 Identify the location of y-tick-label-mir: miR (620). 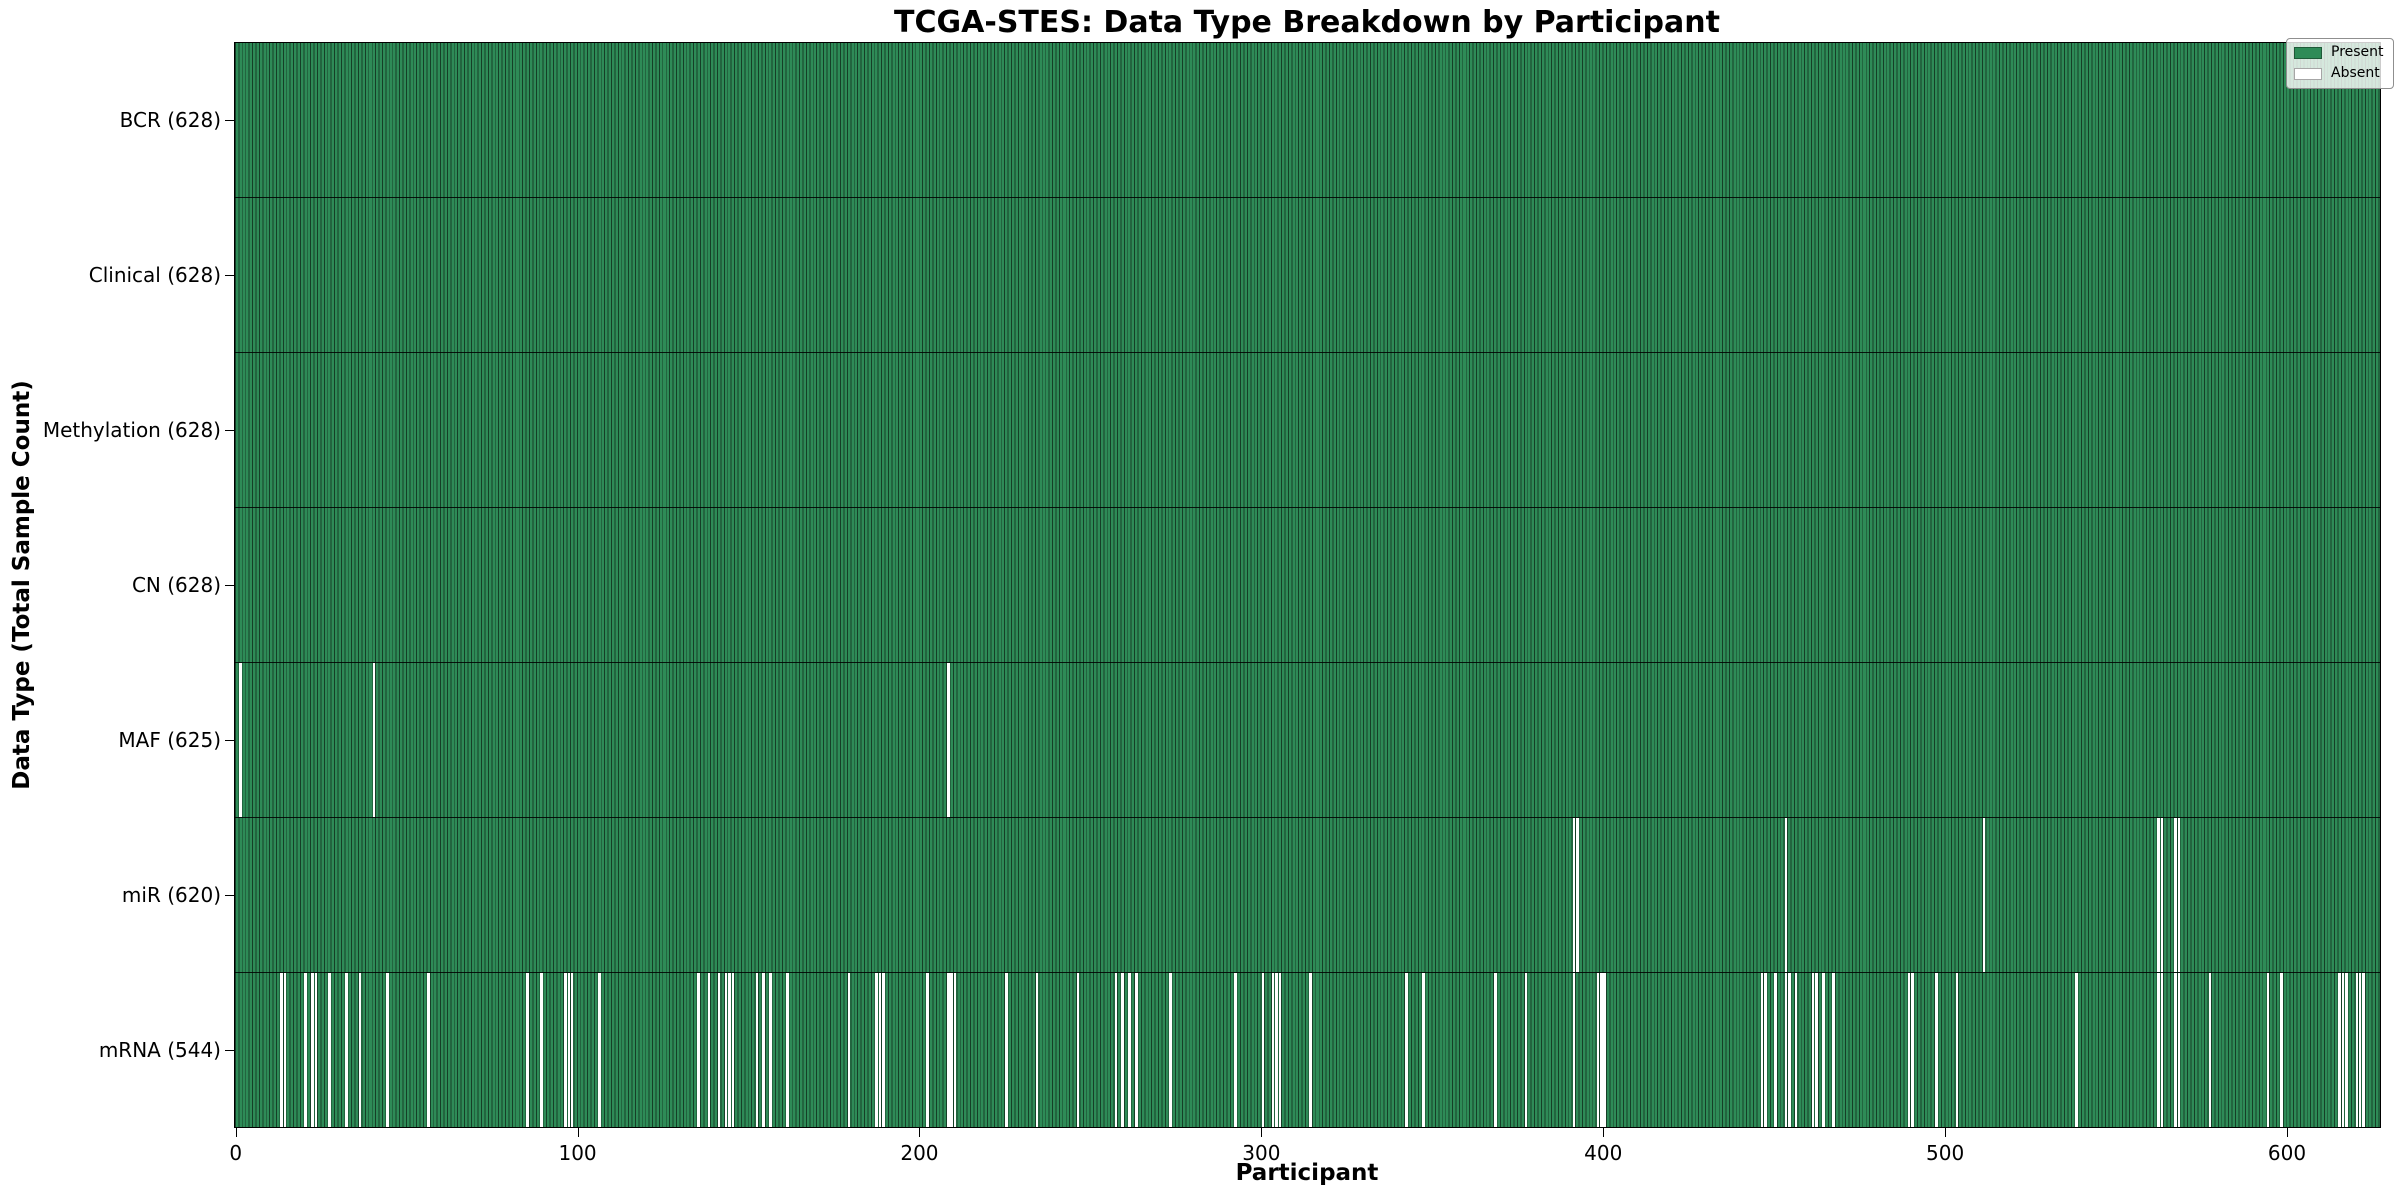
(171, 895).